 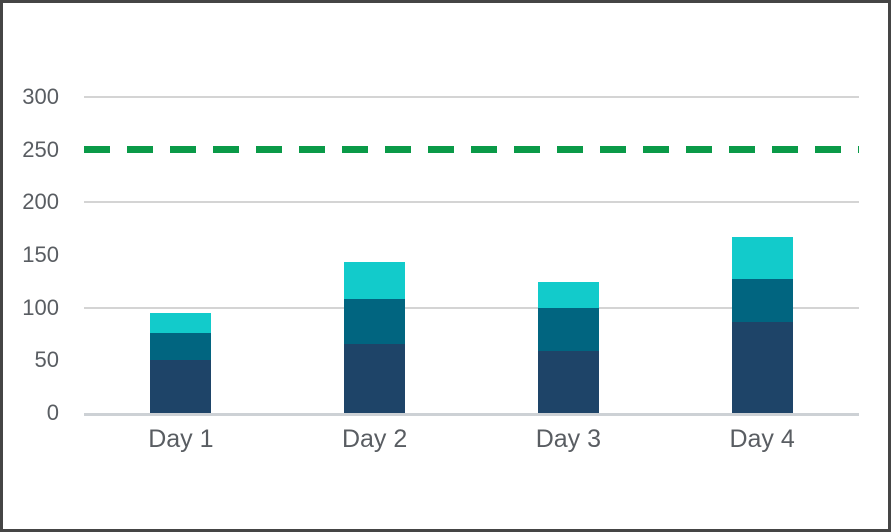 I want to click on y-axis-tick-label-150: 150, so click(x=40, y=255).